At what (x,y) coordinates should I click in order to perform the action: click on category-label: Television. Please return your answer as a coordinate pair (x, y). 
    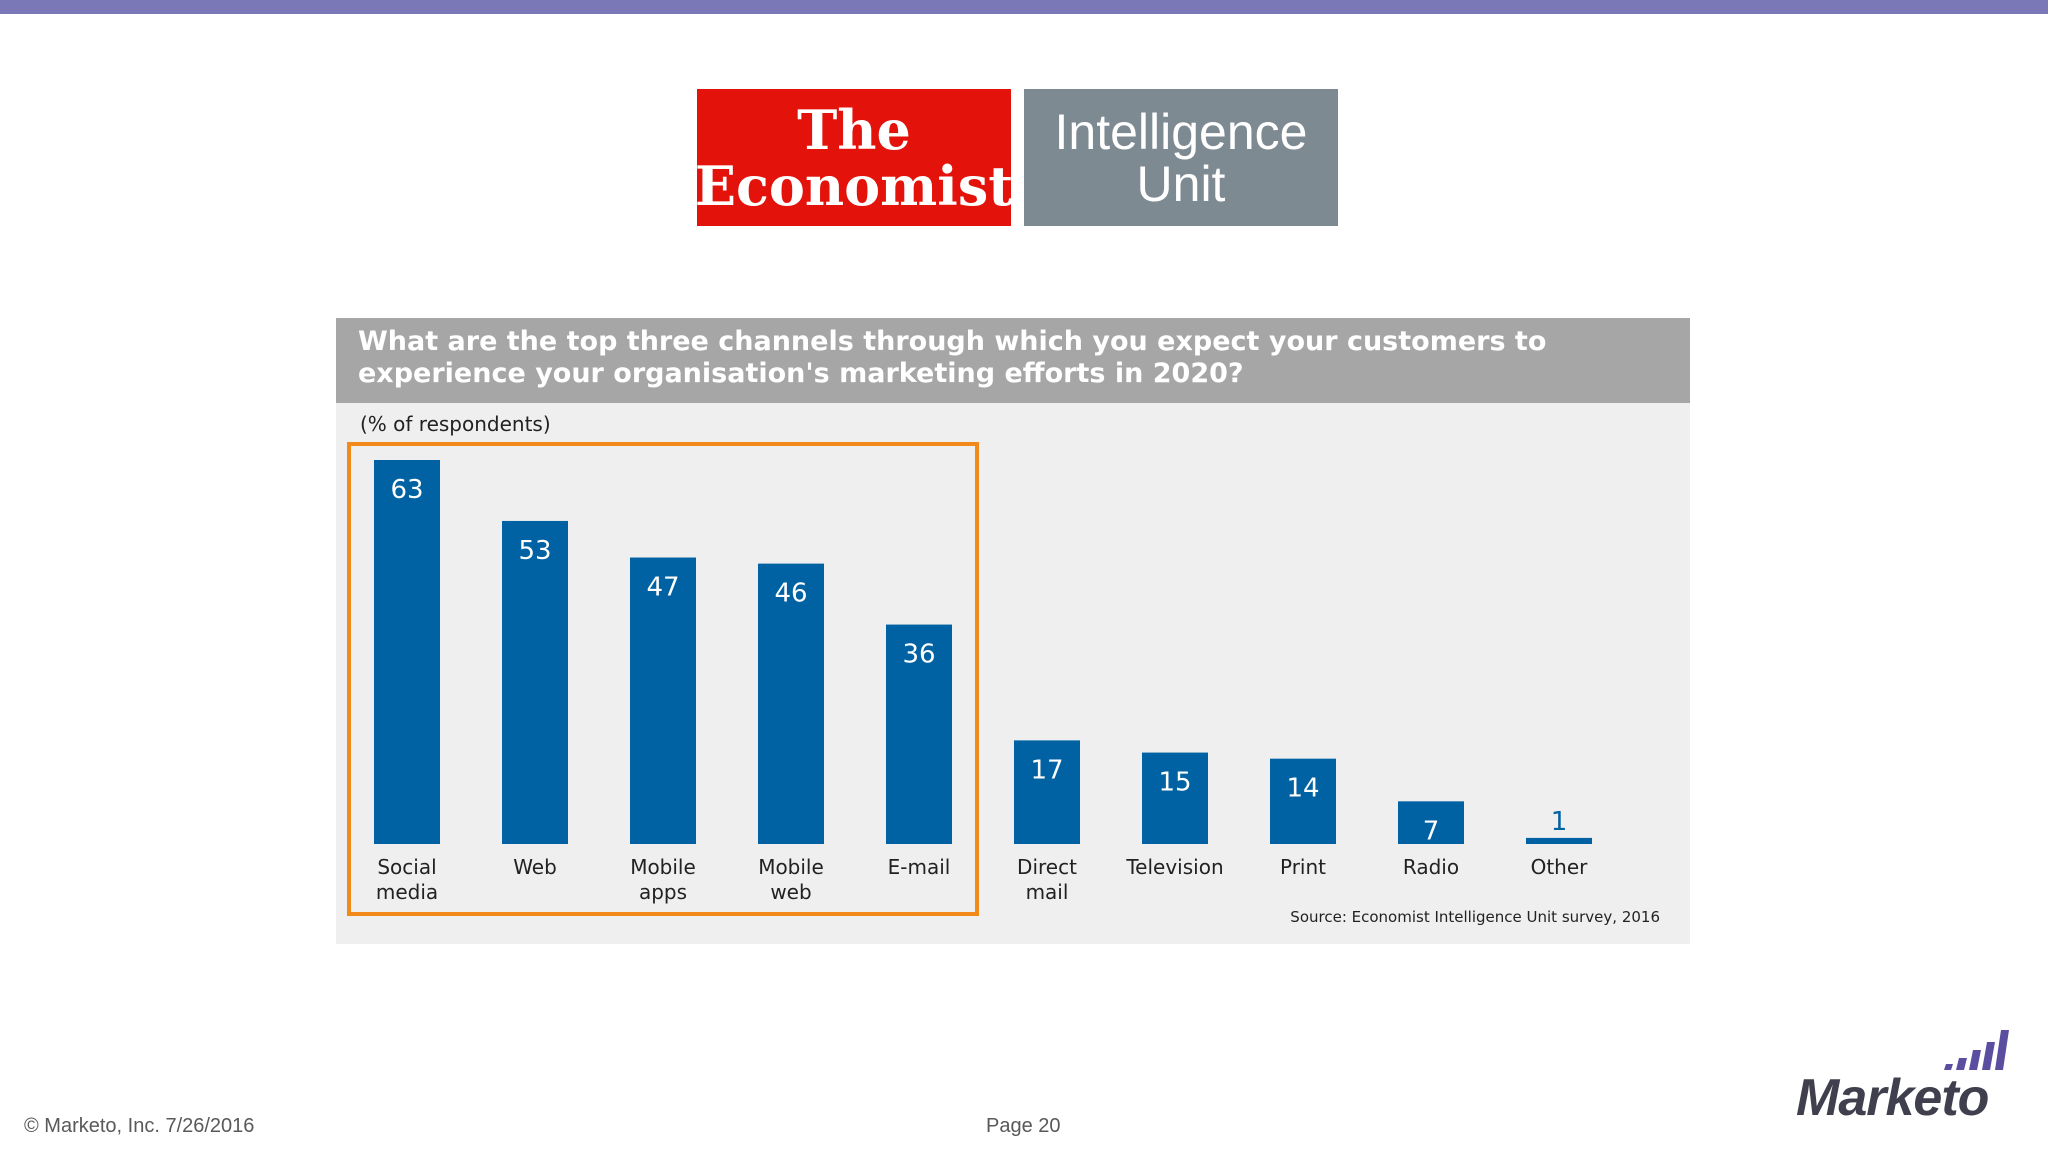
    Looking at the image, I should click on (1174, 867).